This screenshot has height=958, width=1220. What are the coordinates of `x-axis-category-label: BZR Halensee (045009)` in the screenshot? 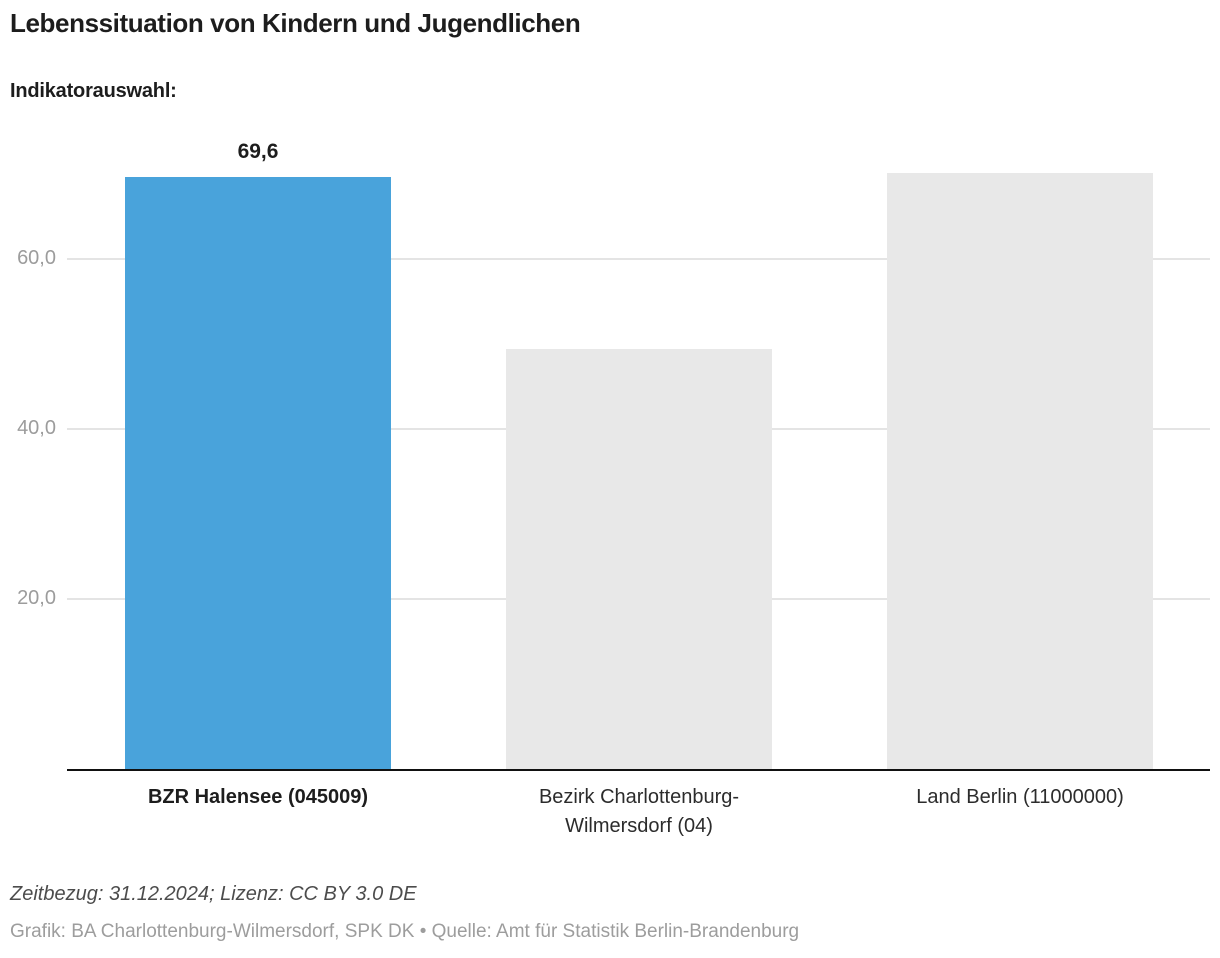 It's located at (258, 797).